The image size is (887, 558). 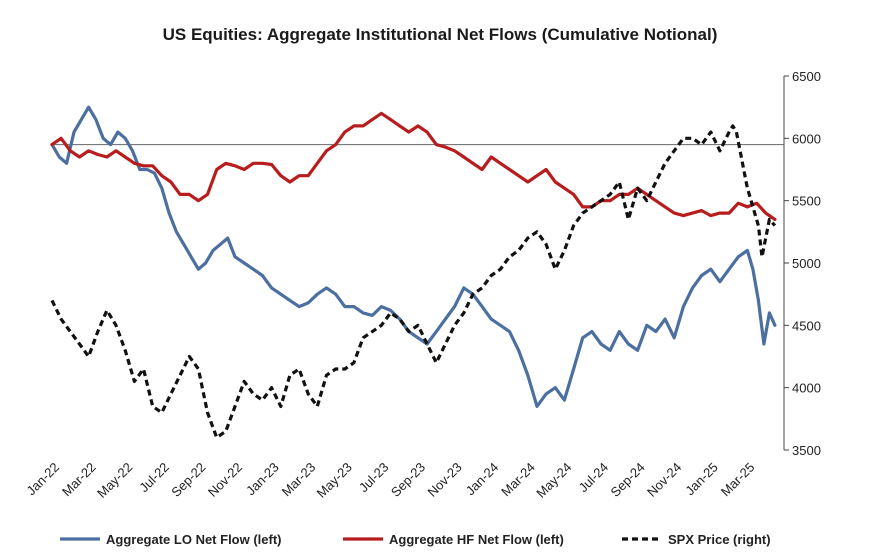 I want to click on x-tick-label: Sep-23, so click(x=408, y=480).